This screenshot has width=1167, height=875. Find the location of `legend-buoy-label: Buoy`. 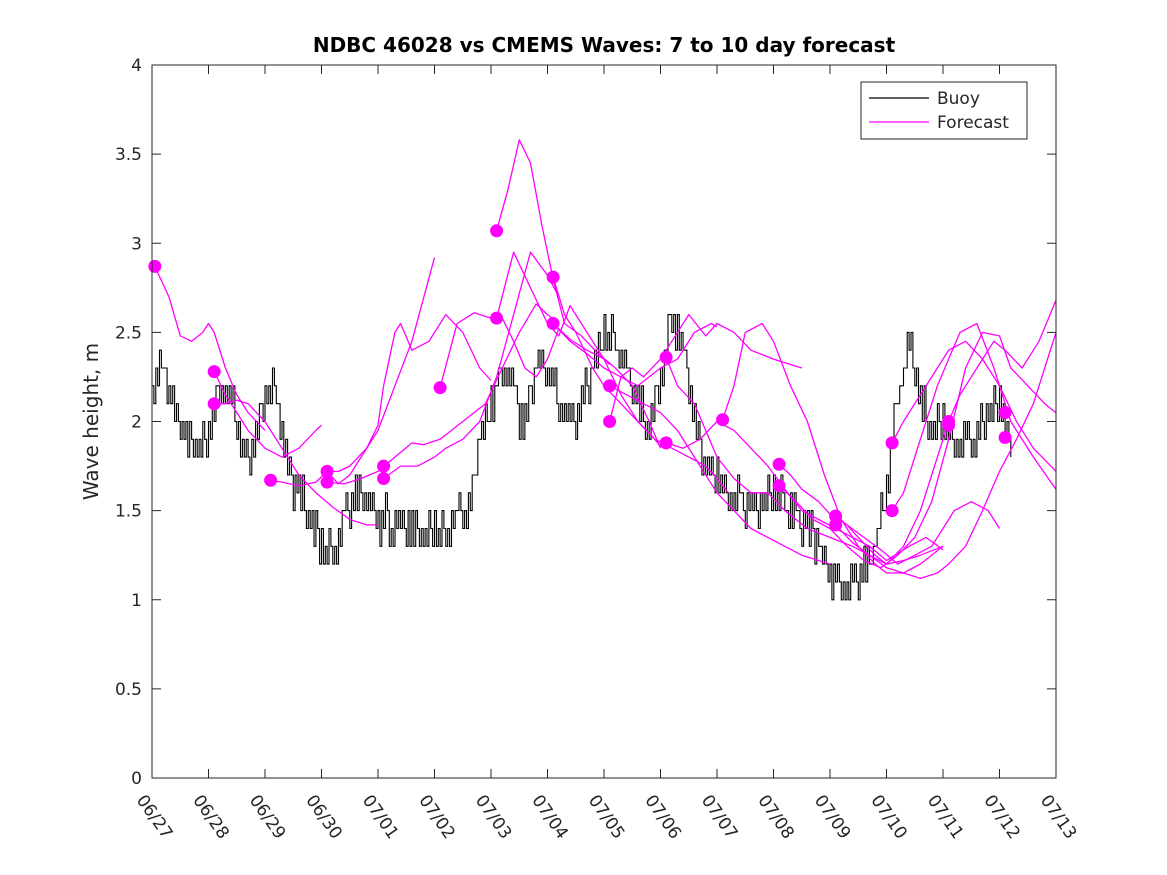

legend-buoy-label: Buoy is located at coordinates (958, 99).